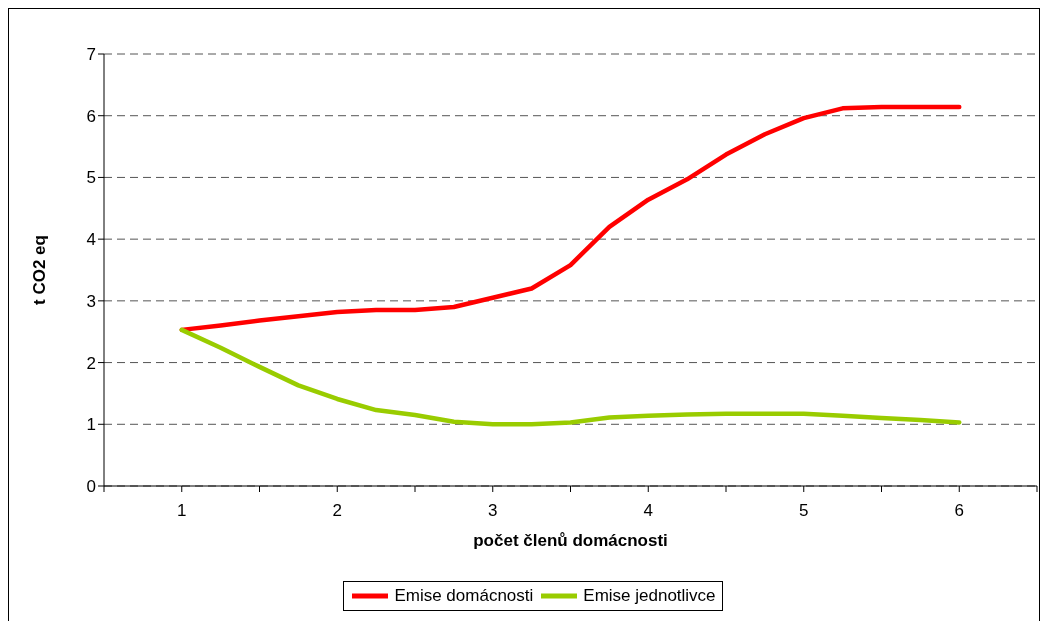 The height and width of the screenshot is (621, 1043). I want to click on y-tick-label: 6, so click(91, 116).